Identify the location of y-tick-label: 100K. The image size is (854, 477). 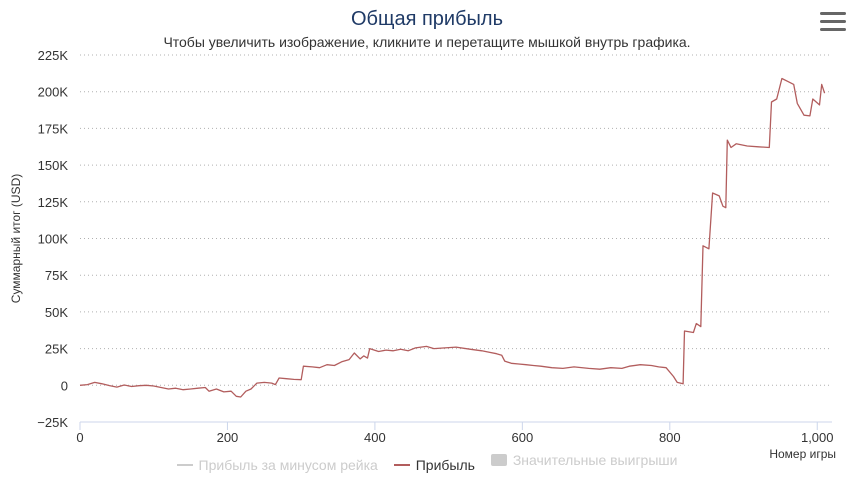
(53, 239).